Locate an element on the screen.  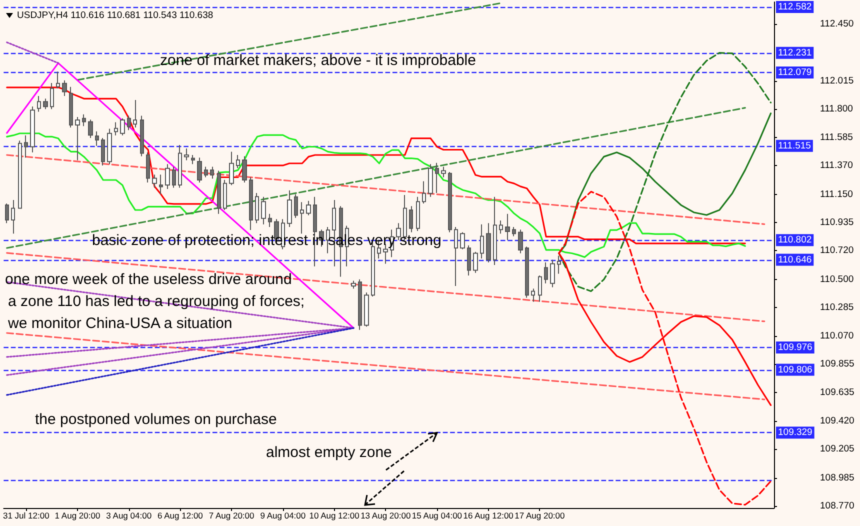
ref-line-label: 109.976 is located at coordinates (795, 348).